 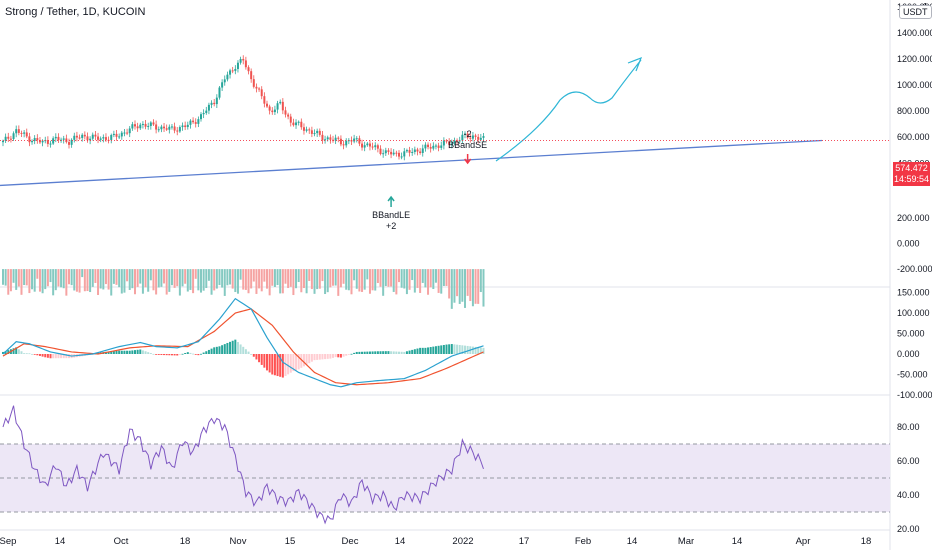 I want to click on macd-tick-label: -50.000, so click(x=912, y=375).